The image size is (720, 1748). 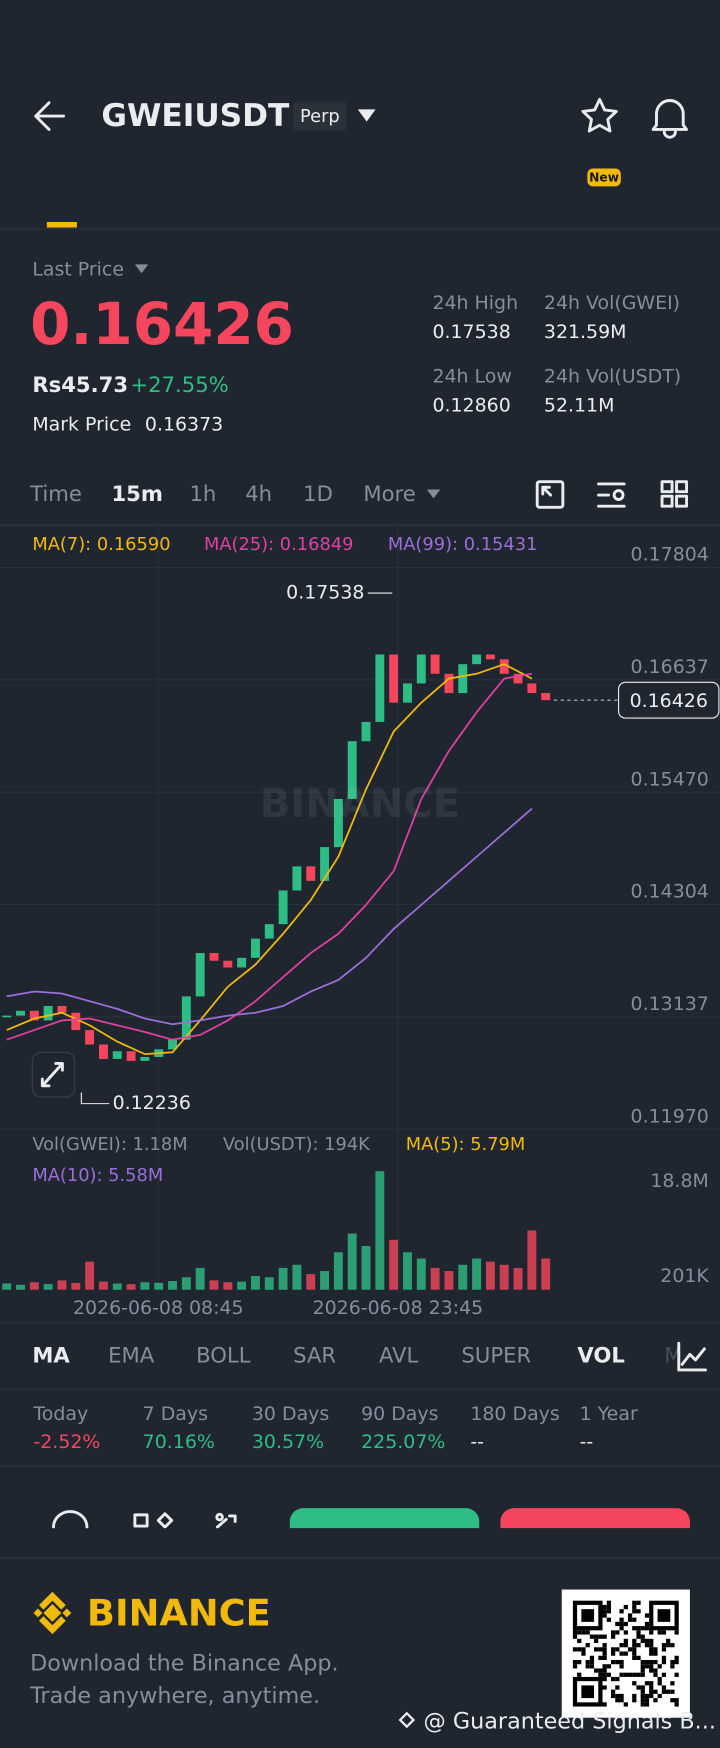 What do you see at coordinates (223, 1355) in the screenshot?
I see `indicator-tab: BOLL` at bounding box center [223, 1355].